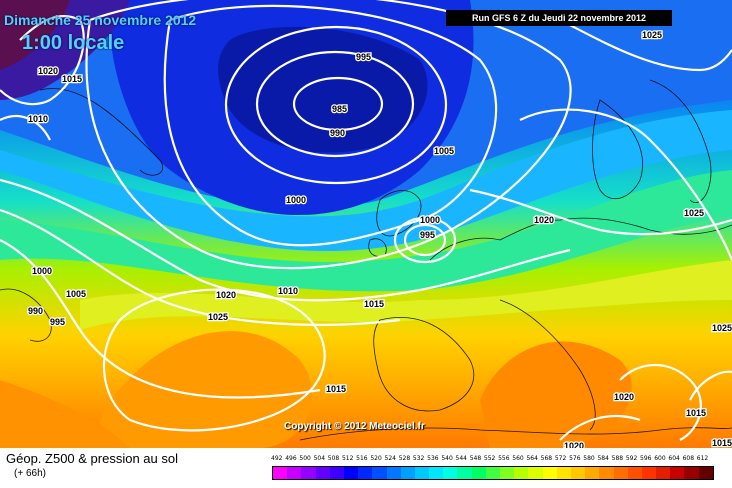  Describe the element at coordinates (92, 458) in the screenshot. I see `field-title: Géop. Z500 & pression au sol` at that location.